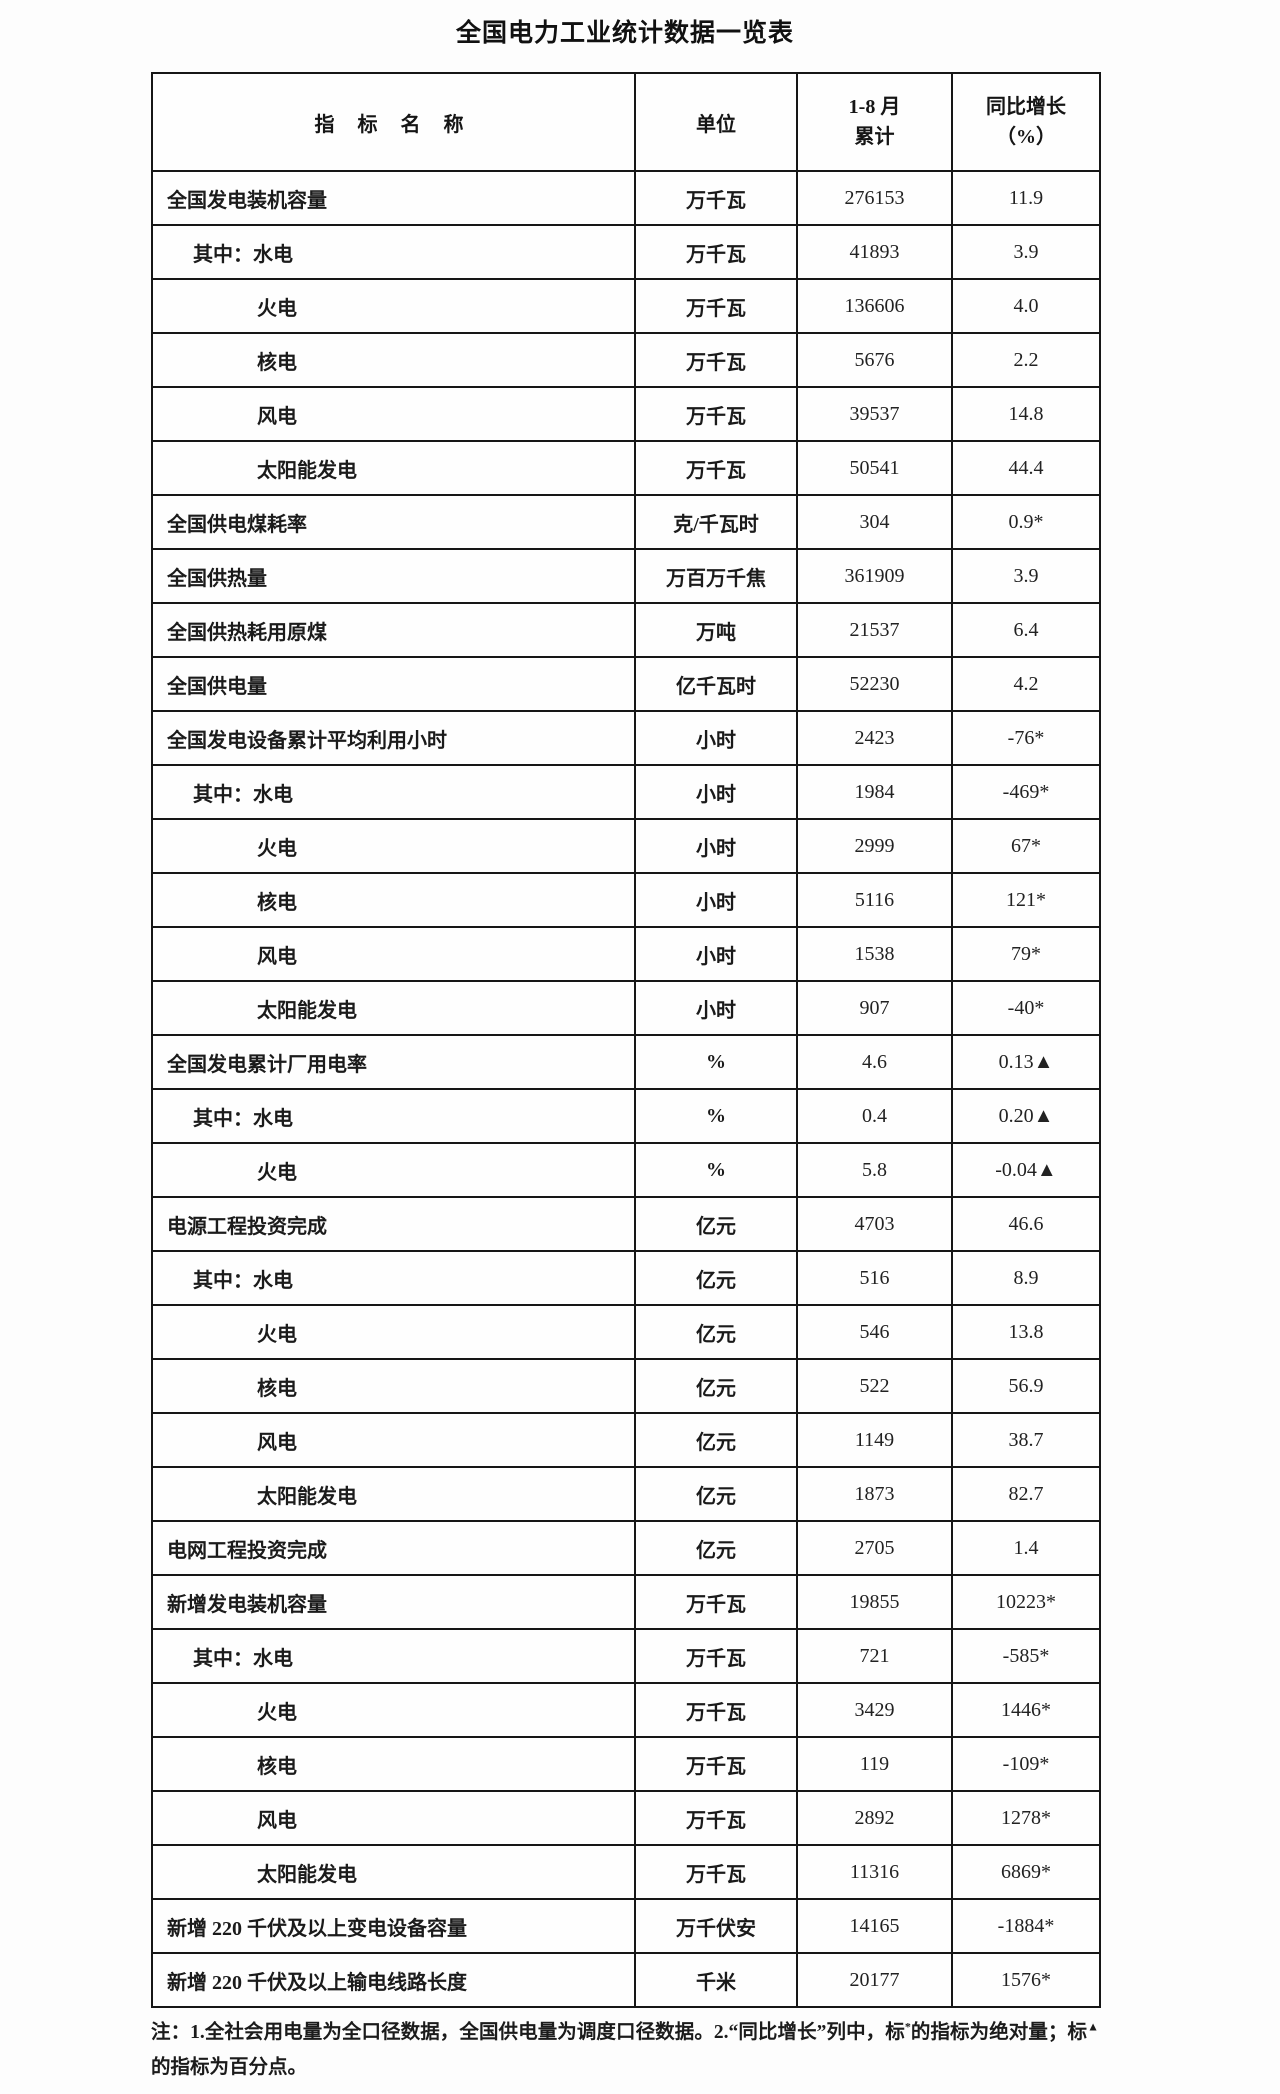  I want to click on indicator-cell: 全国供热耗用原煤, so click(393, 630).